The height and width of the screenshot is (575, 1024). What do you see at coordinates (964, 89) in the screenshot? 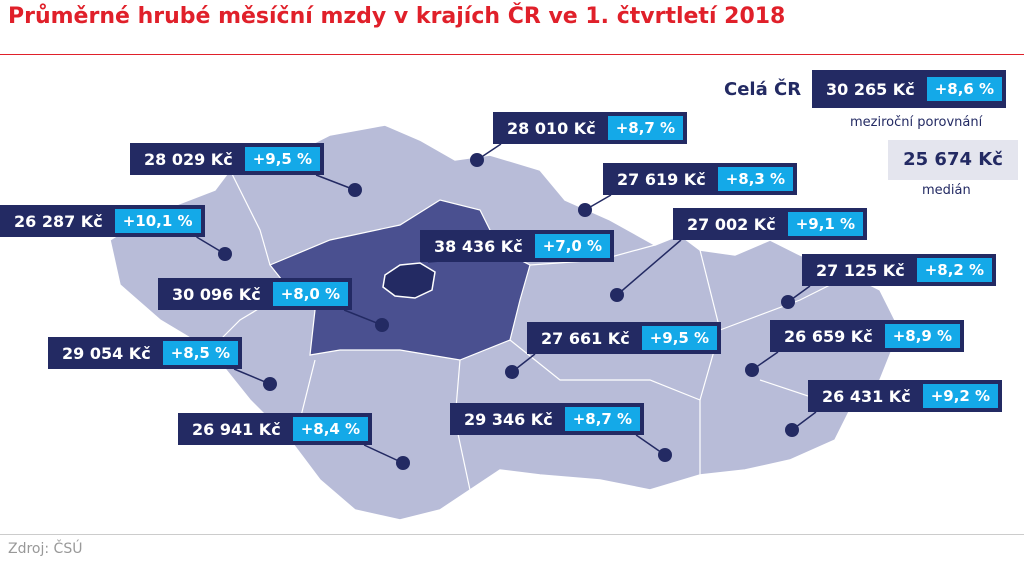
I see `summary-change: +8,6 %` at bounding box center [964, 89].